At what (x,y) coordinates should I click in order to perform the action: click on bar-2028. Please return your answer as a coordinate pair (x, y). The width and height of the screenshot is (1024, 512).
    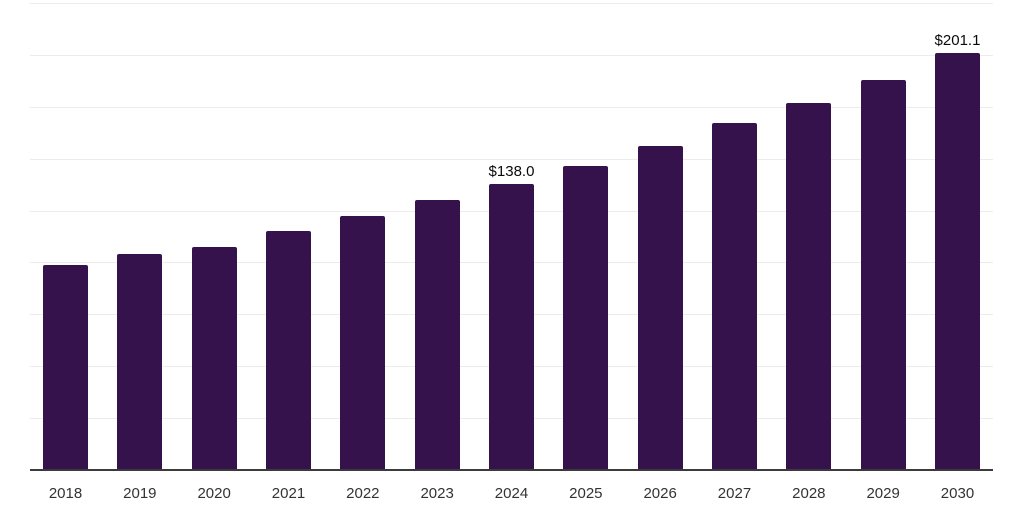
    Looking at the image, I should click on (809, 286).